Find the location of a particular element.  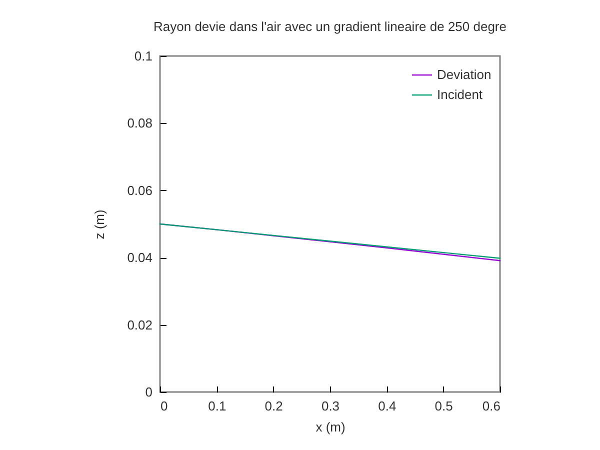

x-tick-label: 0.4 is located at coordinates (387, 406).